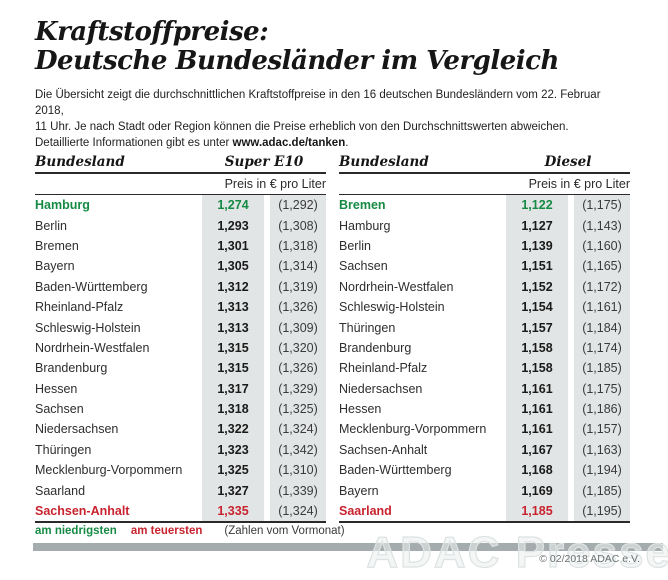  What do you see at coordinates (180, 286) in the screenshot?
I see `table-row: Baden-Württemberg 1,312 (1,319)` at bounding box center [180, 286].